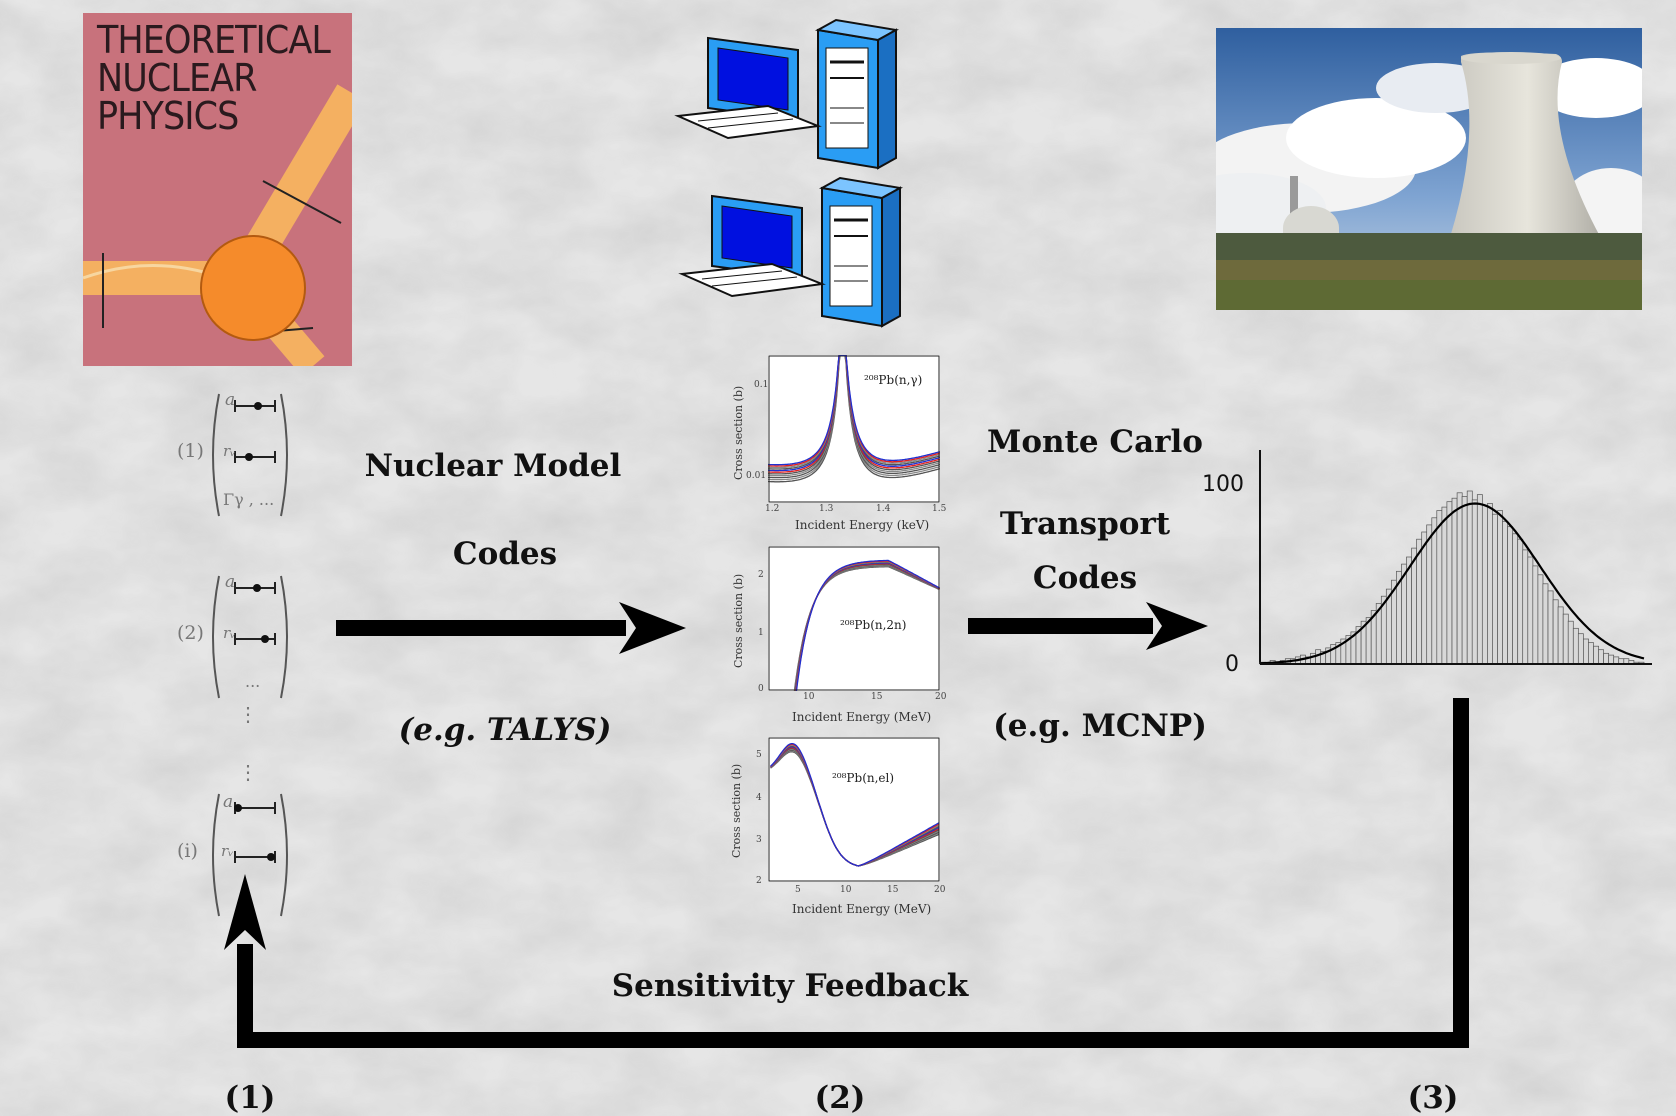 Image resolution: width=1676 pixels, height=1116 pixels. I want to click on plot-n-2n-canvas, so click(854, 618).